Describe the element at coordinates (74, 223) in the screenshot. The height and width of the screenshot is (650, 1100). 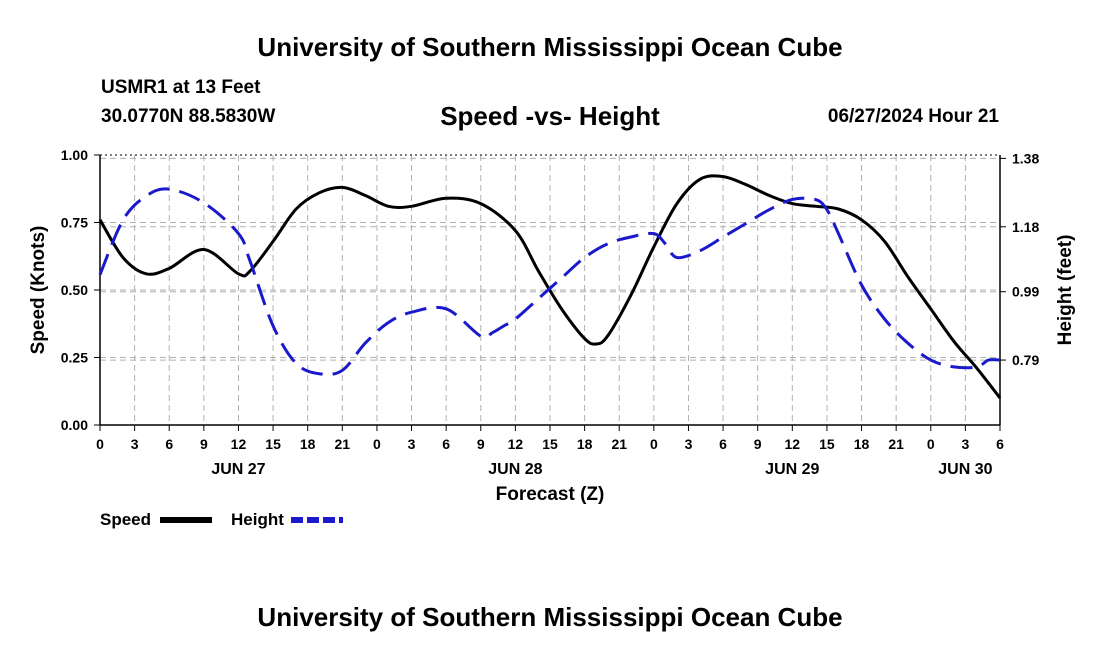
I see `y-tick-label: 0.75` at that location.